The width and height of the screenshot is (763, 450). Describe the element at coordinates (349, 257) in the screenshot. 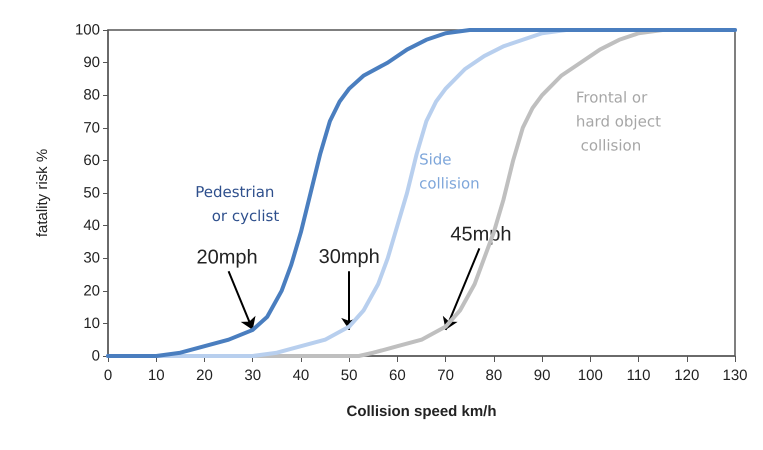

I see `annotation: 30mph` at that location.